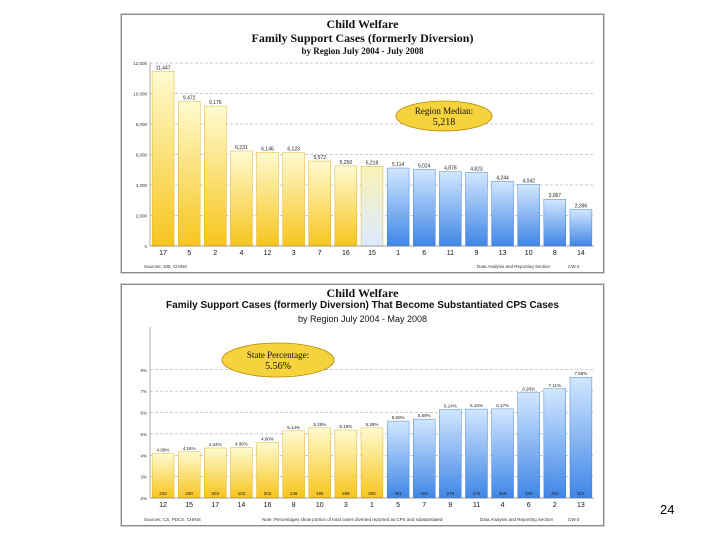  Describe the element at coordinates (424, 415) in the screenshot. I see `data-label: 5.69%` at that location.